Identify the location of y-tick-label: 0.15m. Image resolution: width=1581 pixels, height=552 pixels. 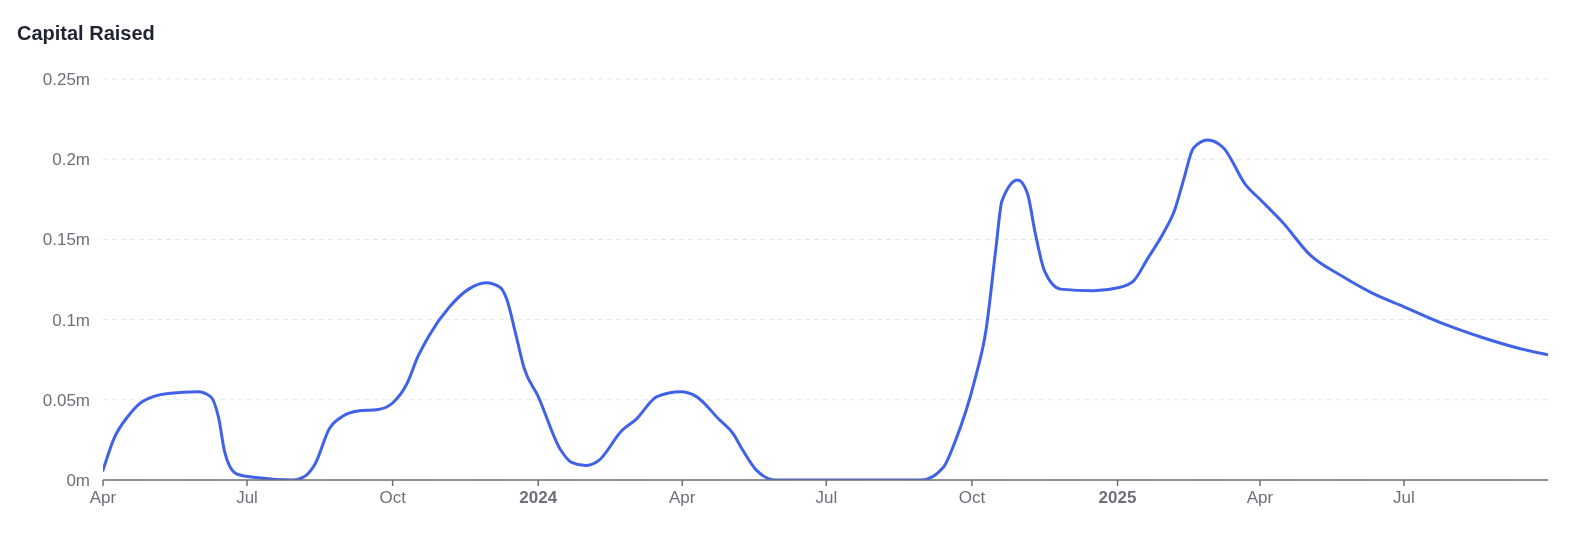
(66, 240).